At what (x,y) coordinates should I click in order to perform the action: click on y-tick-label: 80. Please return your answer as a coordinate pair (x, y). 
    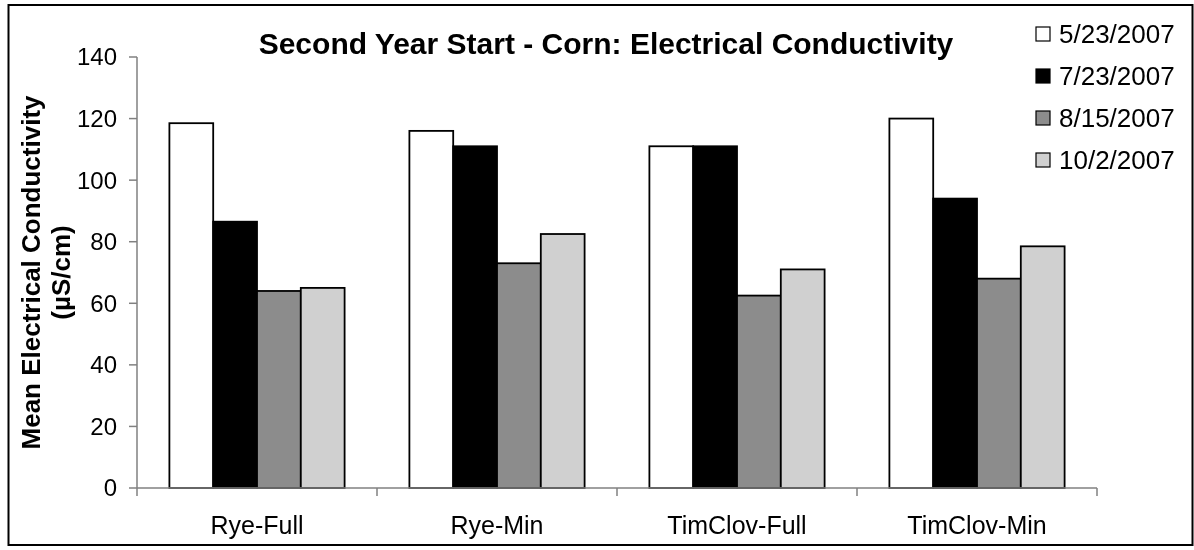
    Looking at the image, I should click on (103, 242).